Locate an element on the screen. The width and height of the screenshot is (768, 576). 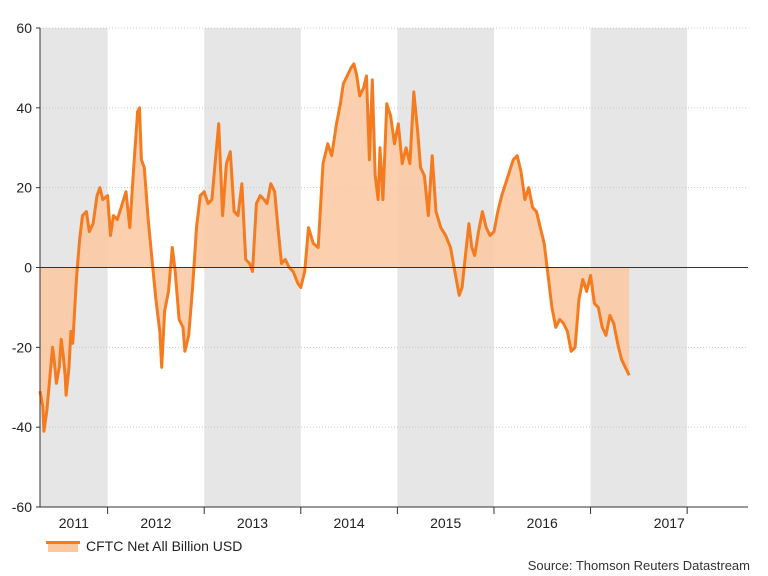
x-tick-label-2014: 2014 is located at coordinates (349, 523).